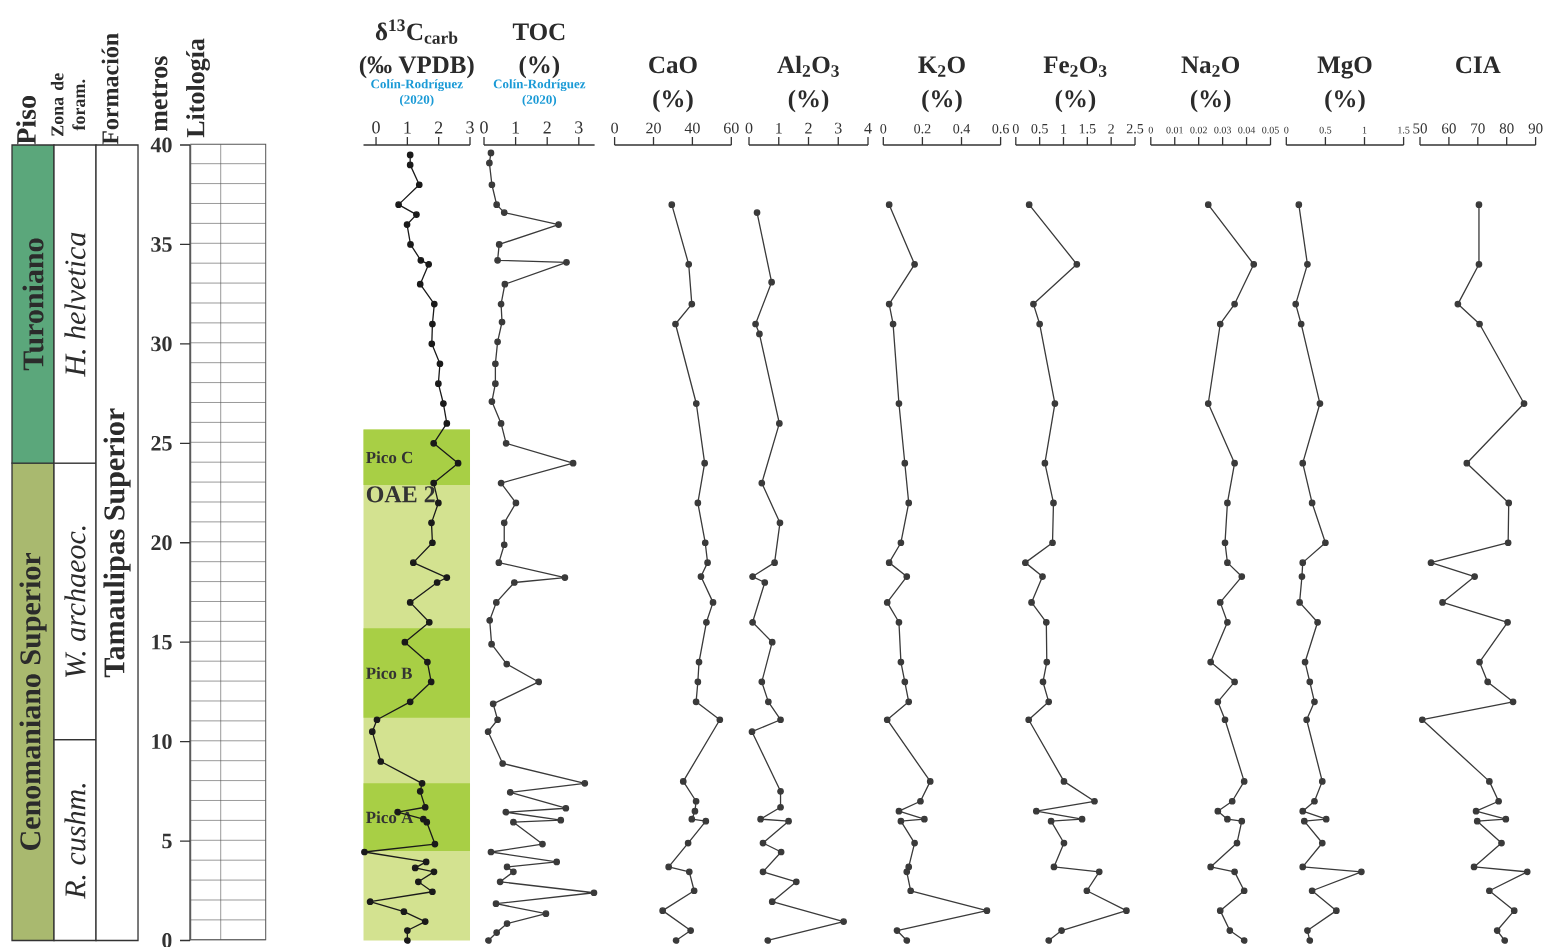 The image size is (1553, 947). What do you see at coordinates (407, 127) in the screenshot?
I see `x-tick-label: 1` at bounding box center [407, 127].